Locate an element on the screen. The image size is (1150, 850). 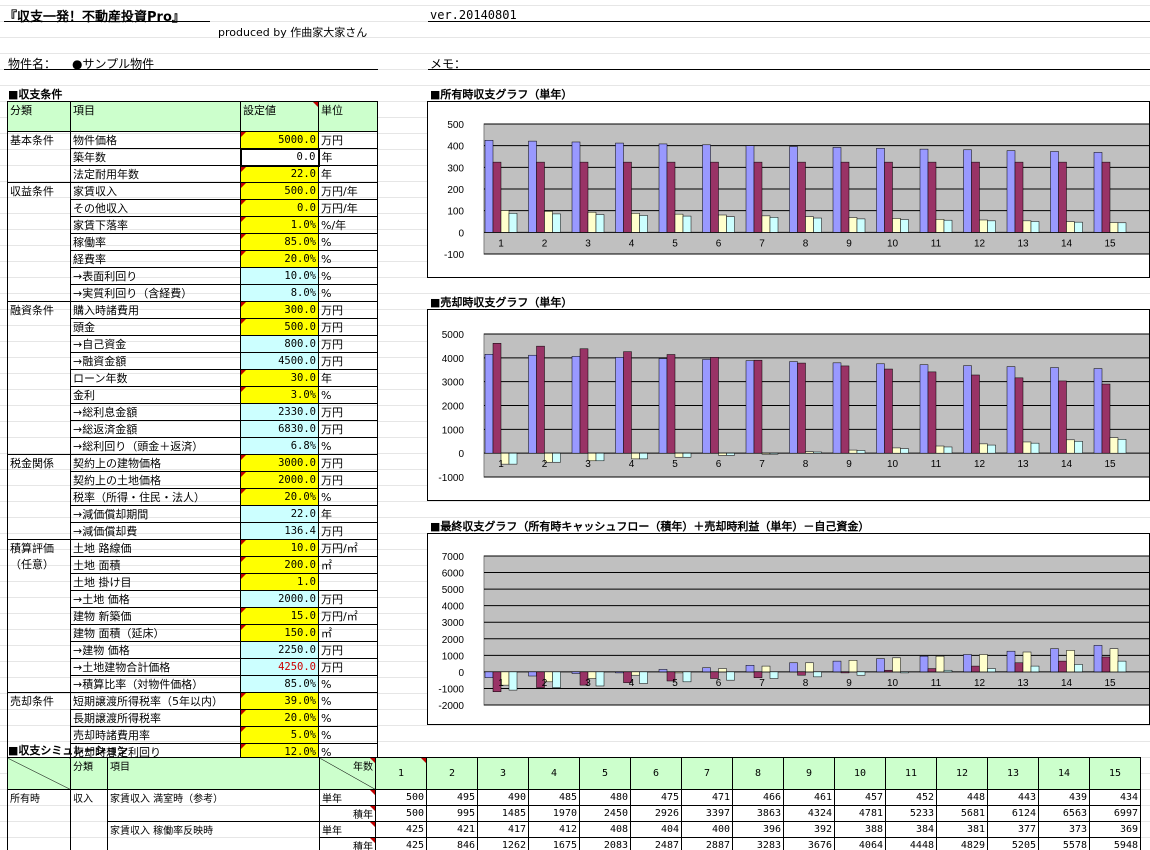
condition-value: 1.0% is located at coordinates (279, 225).